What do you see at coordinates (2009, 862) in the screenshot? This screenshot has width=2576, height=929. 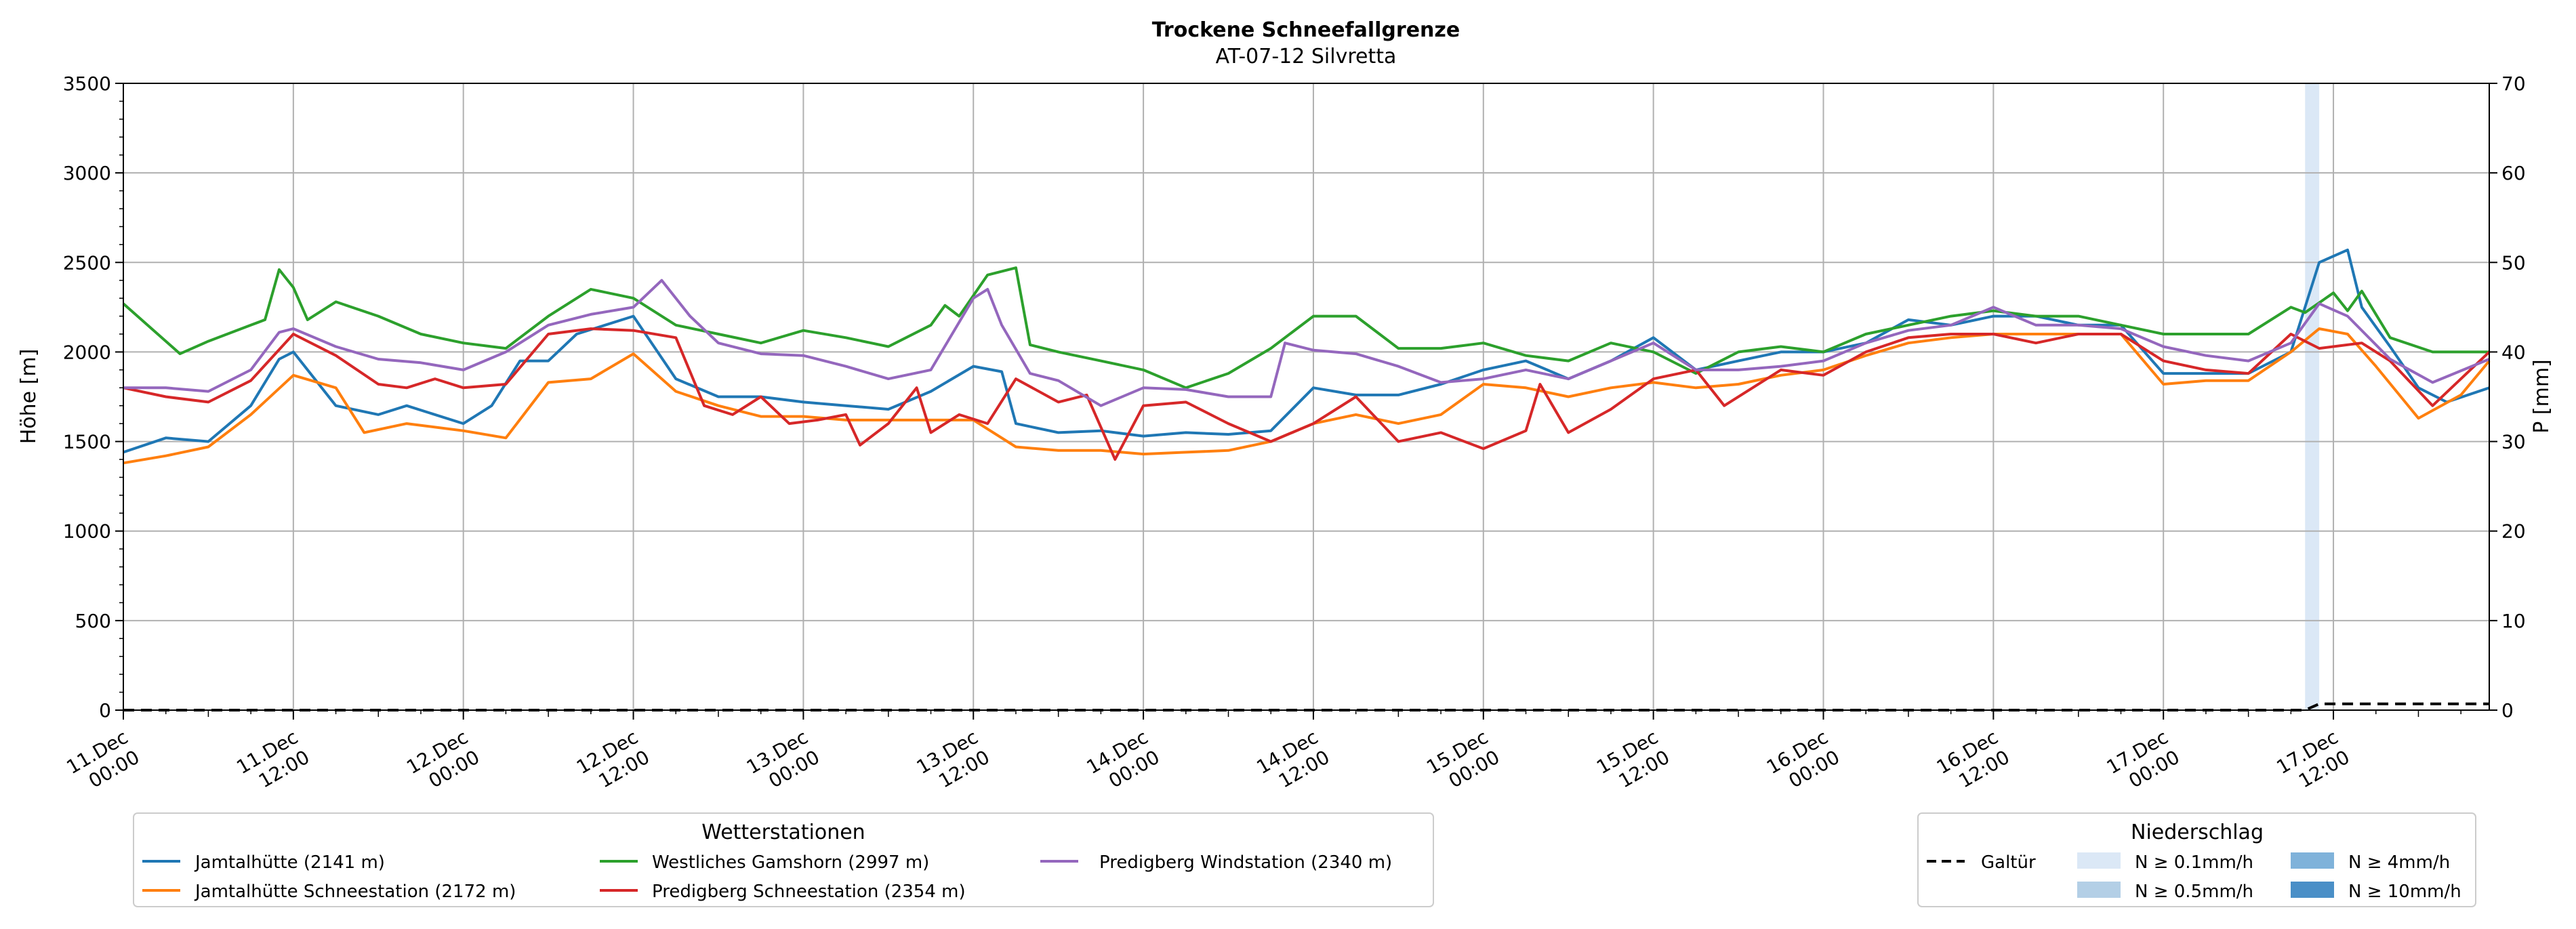 I see `legend-label: Galtür` at bounding box center [2009, 862].